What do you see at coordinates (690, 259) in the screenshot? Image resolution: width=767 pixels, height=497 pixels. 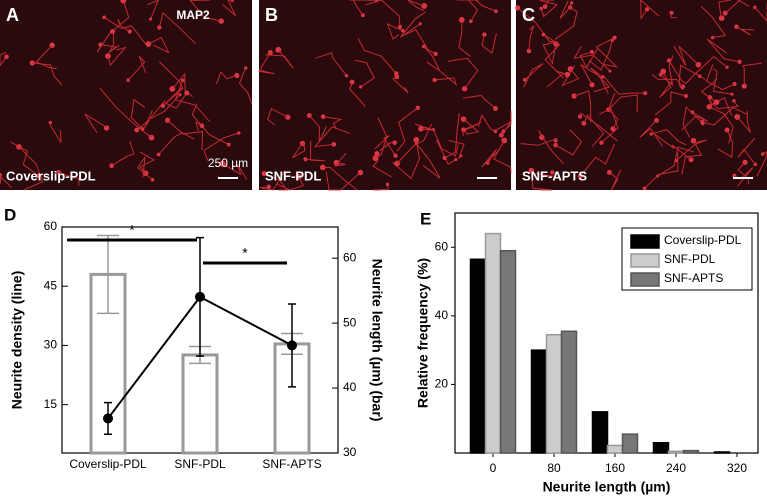 I see `legend-label: SNF-PDL` at bounding box center [690, 259].